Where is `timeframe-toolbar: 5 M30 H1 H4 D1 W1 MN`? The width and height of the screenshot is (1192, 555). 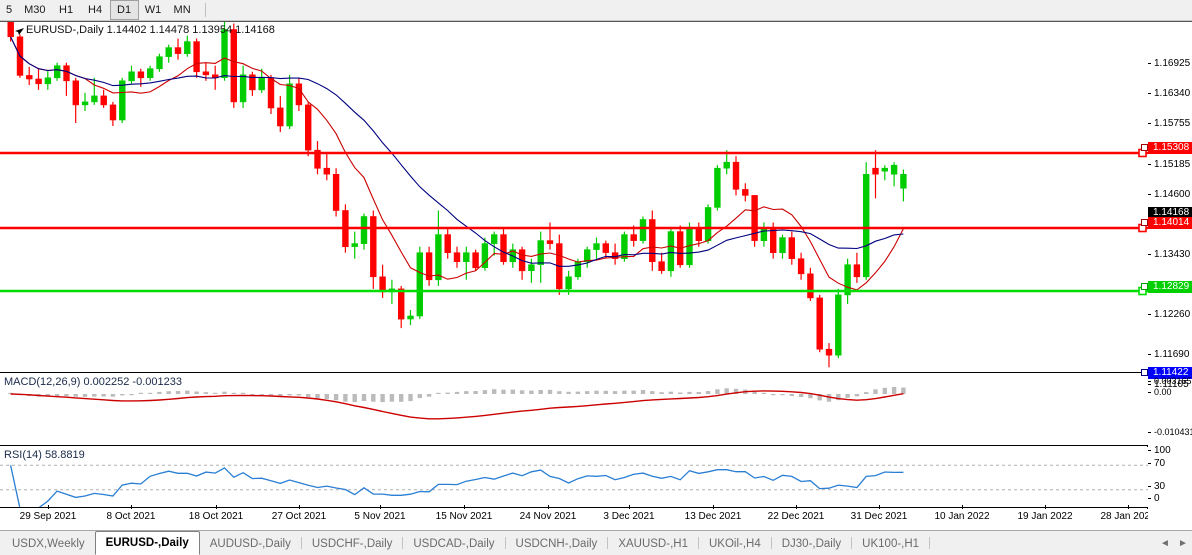
timeframe-toolbar: 5 M30 H1 H4 D1 W1 MN is located at coordinates (596, 10).